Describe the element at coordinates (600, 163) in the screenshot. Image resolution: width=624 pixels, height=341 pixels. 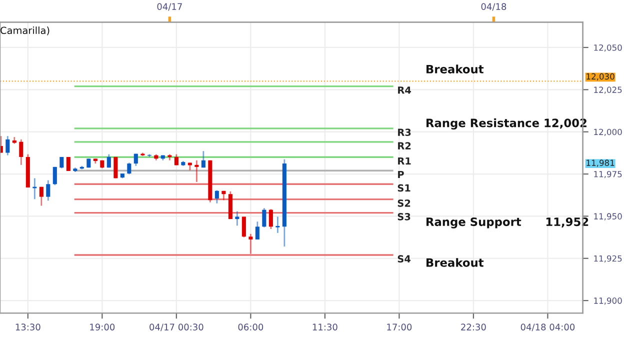
I see `text: 11,981` at that location.